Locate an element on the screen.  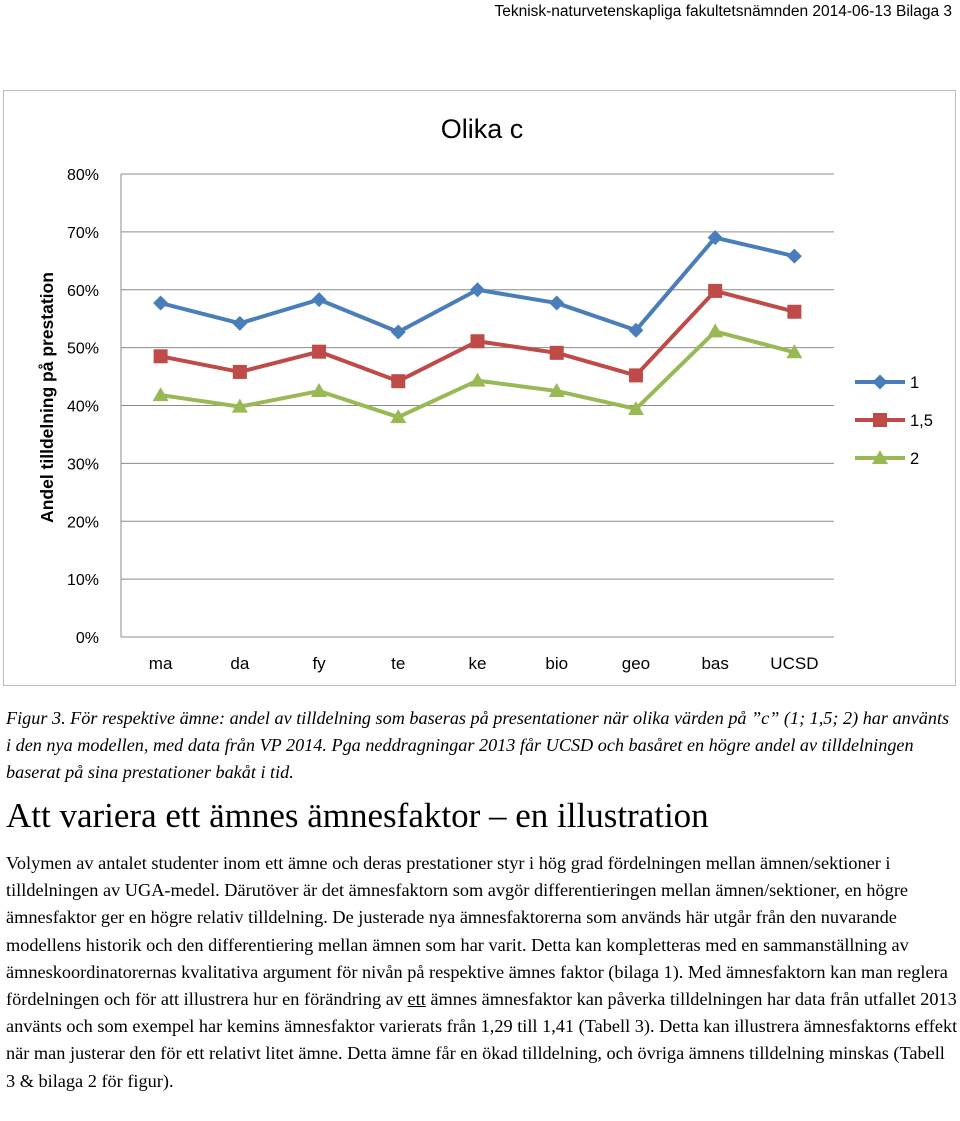
x-tick-label: da is located at coordinates (239, 663).